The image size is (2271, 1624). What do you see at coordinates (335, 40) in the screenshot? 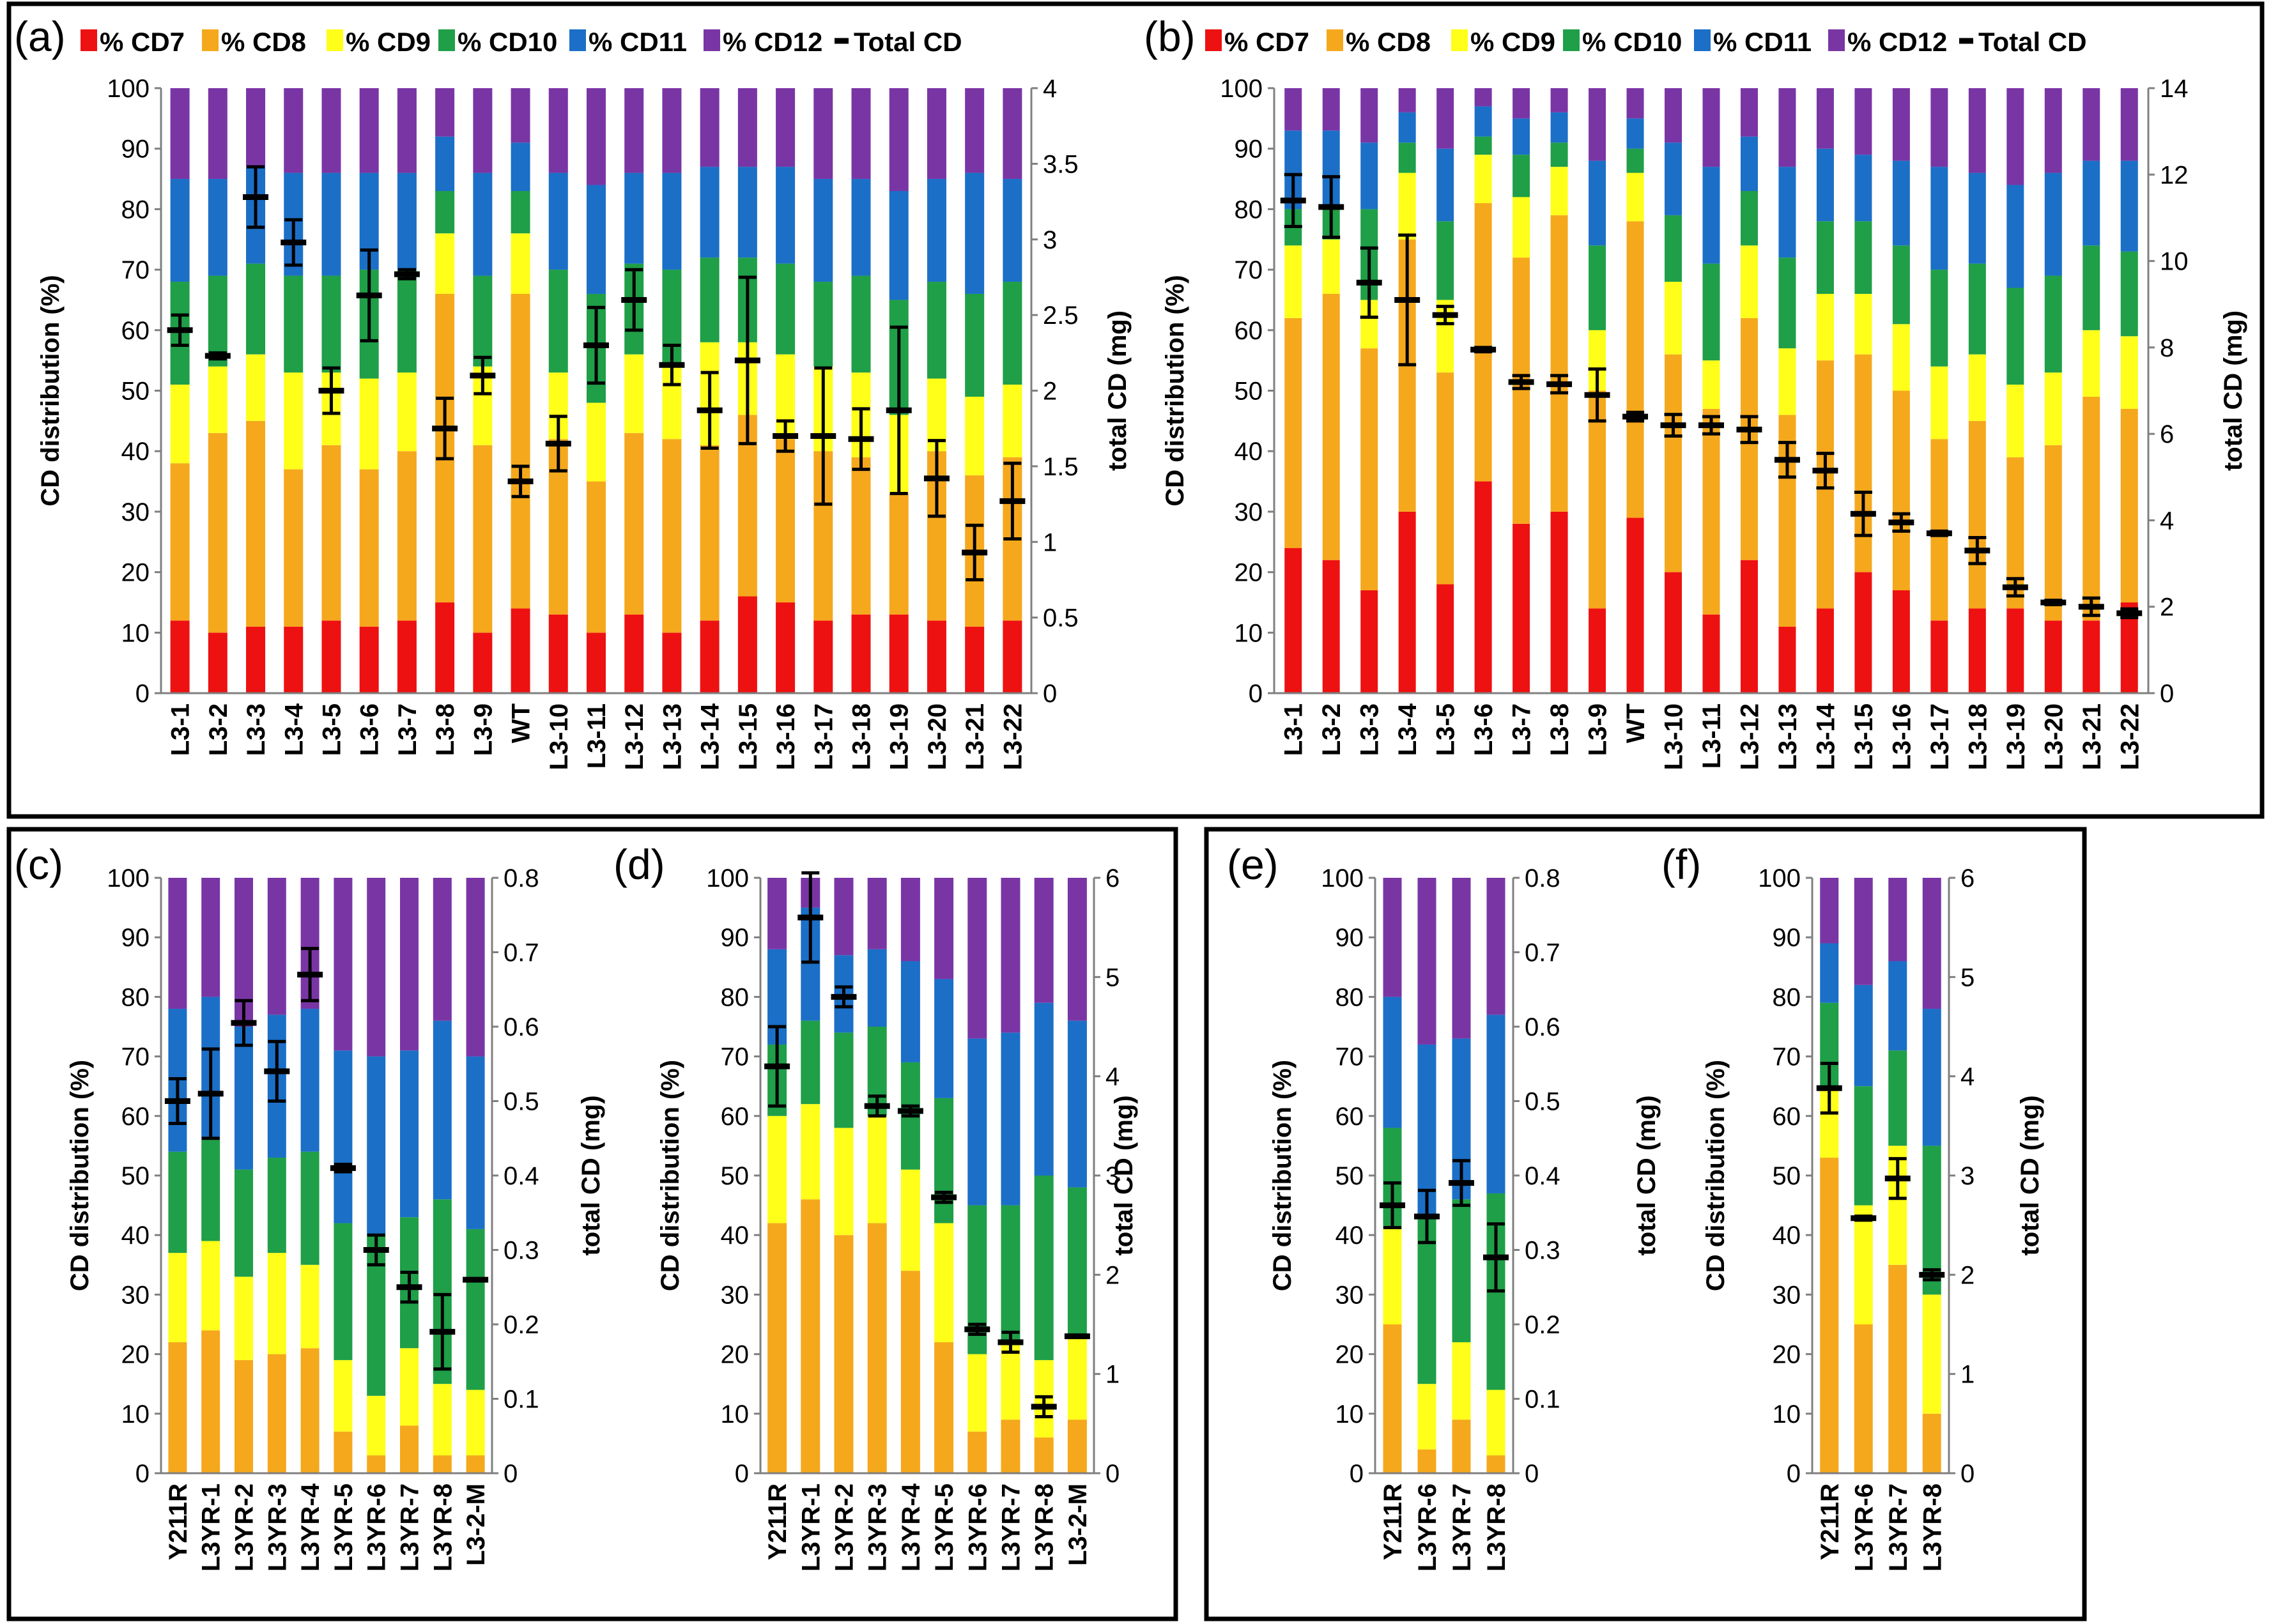
I see `panel-a-legend-swatch-cd9` at bounding box center [335, 40].